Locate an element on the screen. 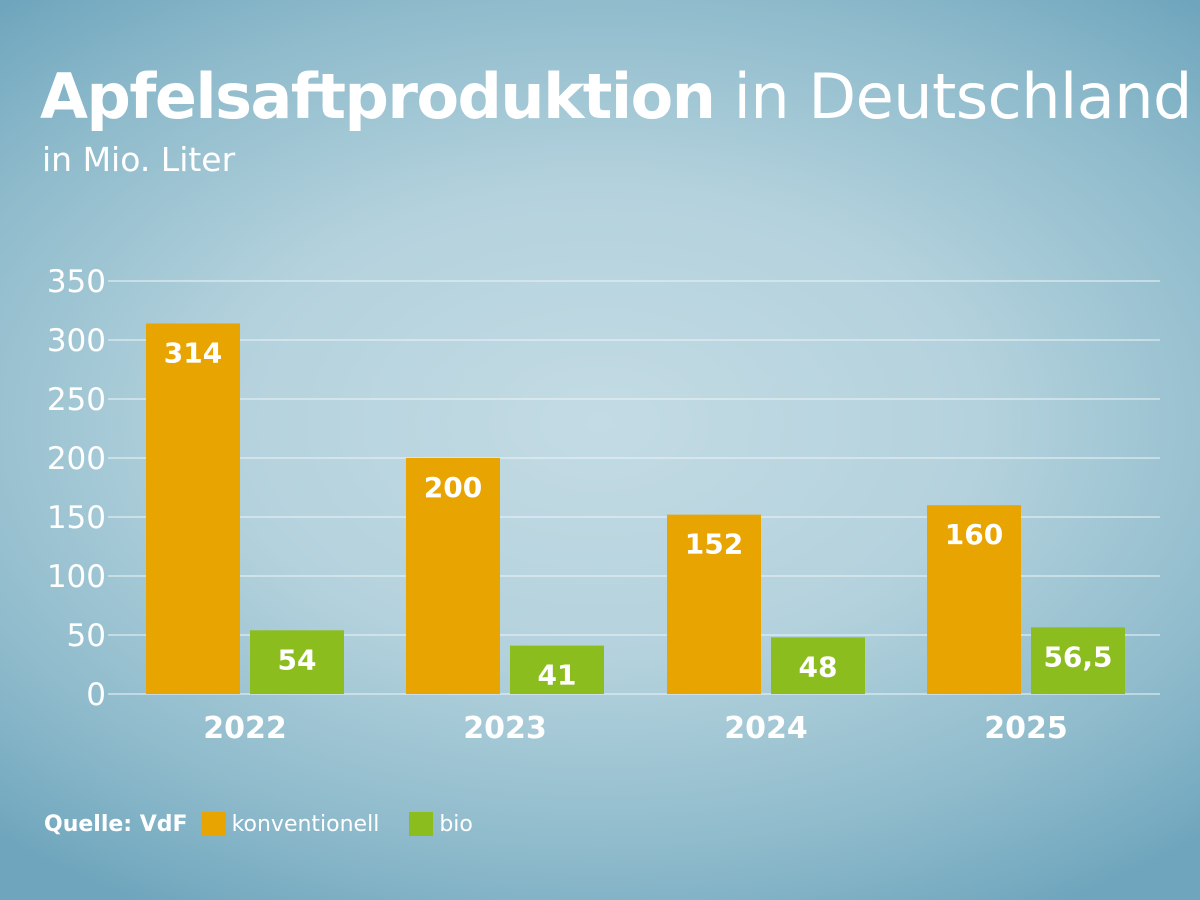 Image resolution: width=1200 pixels, height=900 pixels. chart-title-bold: Apfelsaftproduktion is located at coordinates (378, 96).